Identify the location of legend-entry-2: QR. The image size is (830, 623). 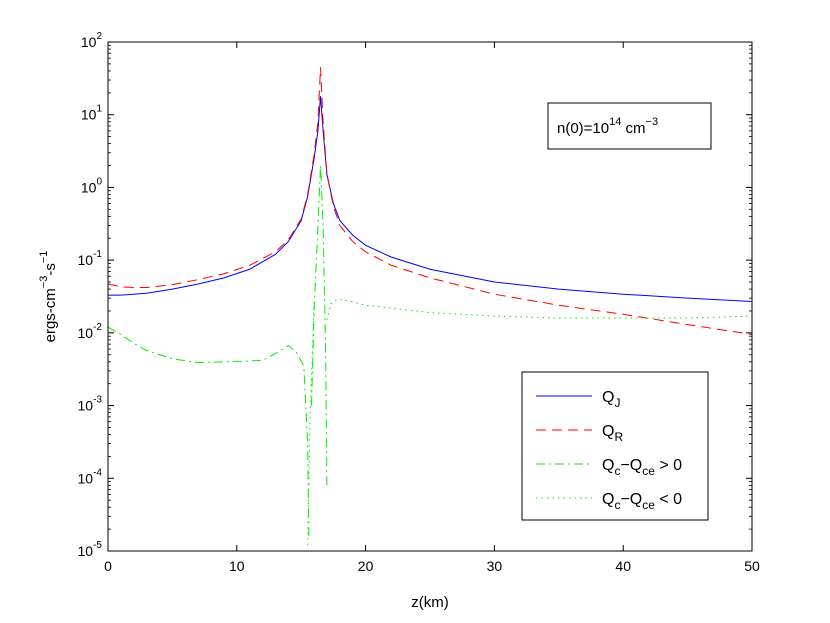
(612, 433).